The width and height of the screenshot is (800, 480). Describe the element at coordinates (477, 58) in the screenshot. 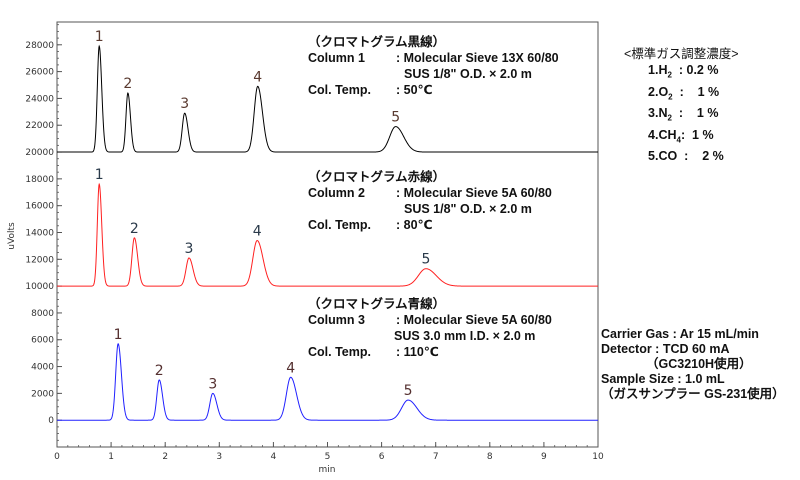

I see `col1-column-value: : Molecular Sieve 13X 60/80` at that location.